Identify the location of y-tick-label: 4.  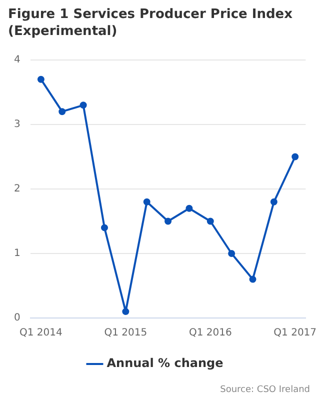
(17, 60).